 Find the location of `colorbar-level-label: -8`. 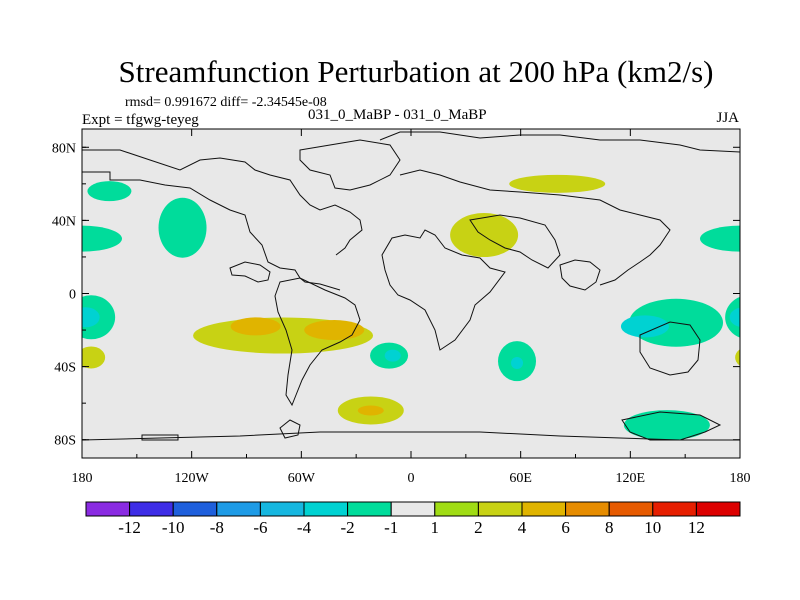

colorbar-level-label: -8 is located at coordinates (217, 527).